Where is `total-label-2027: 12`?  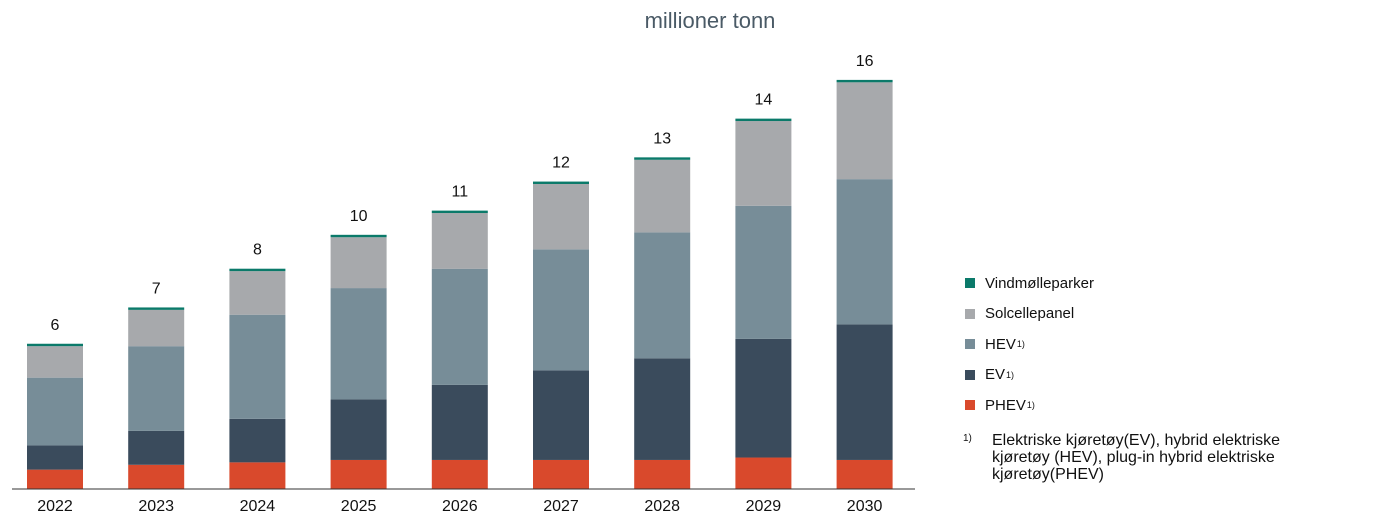
total-label-2027: 12 is located at coordinates (561, 163).